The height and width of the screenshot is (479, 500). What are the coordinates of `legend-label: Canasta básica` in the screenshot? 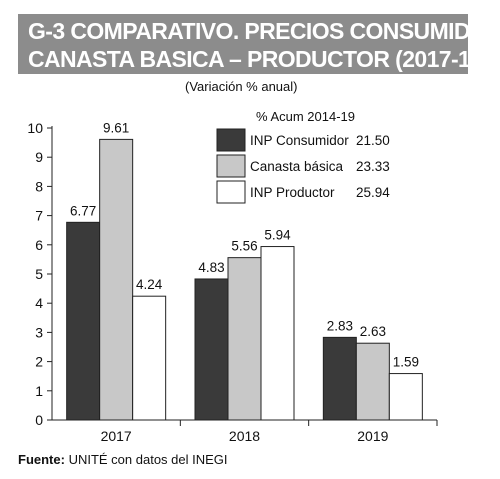 It's located at (297, 166).